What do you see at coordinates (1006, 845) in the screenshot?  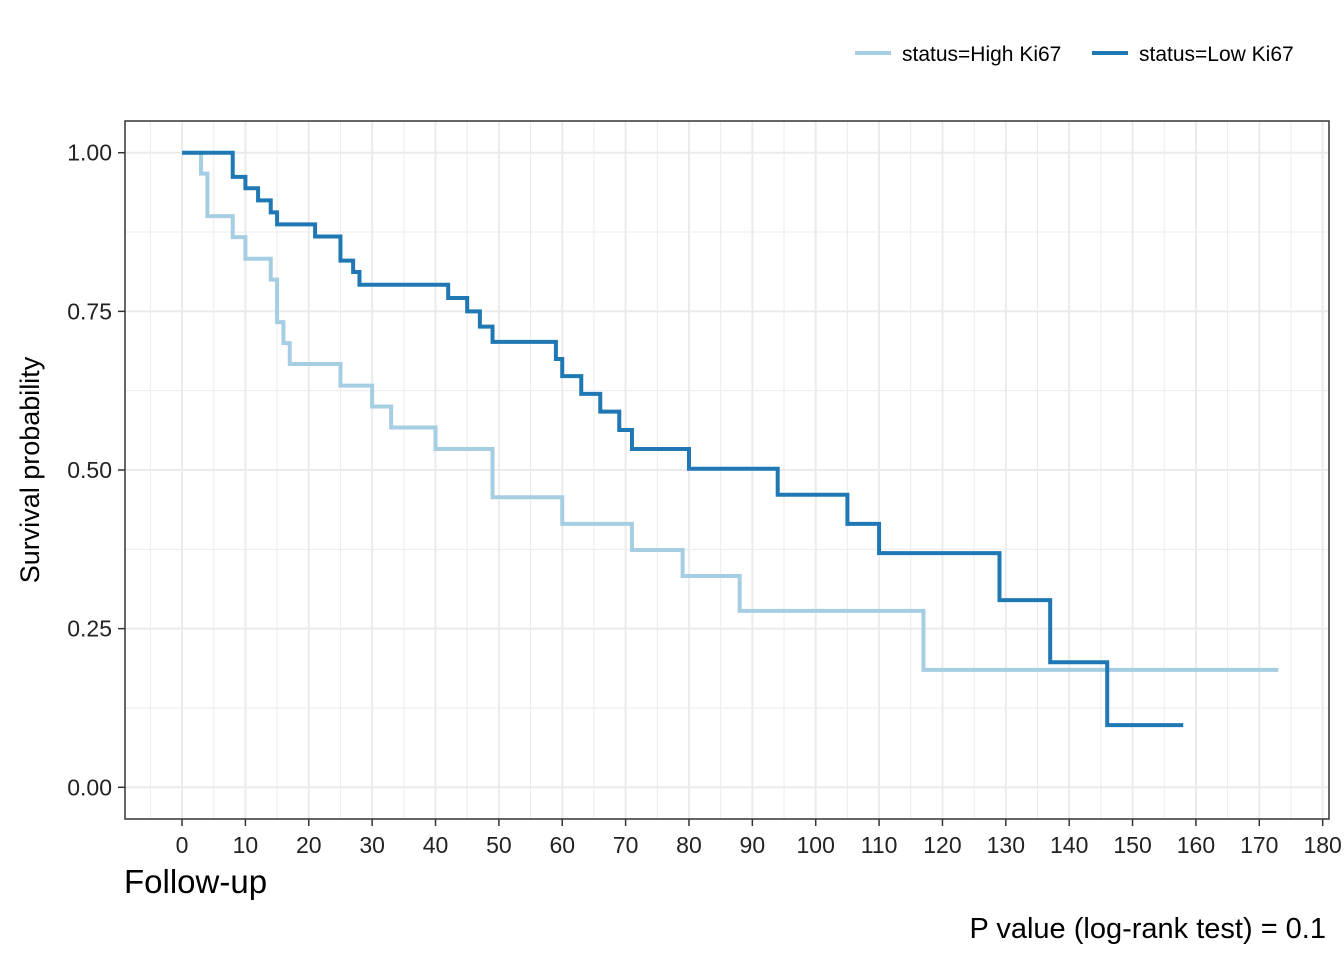 I see `x-tick-label: 130` at bounding box center [1006, 845].